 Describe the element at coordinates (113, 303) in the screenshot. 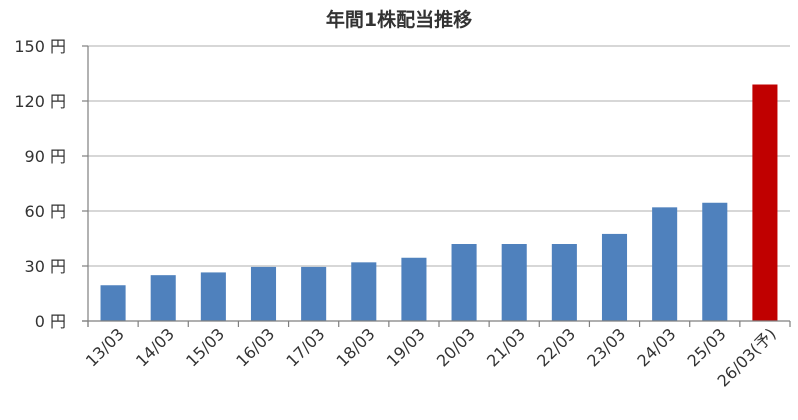

I see `bar-13/03` at that location.